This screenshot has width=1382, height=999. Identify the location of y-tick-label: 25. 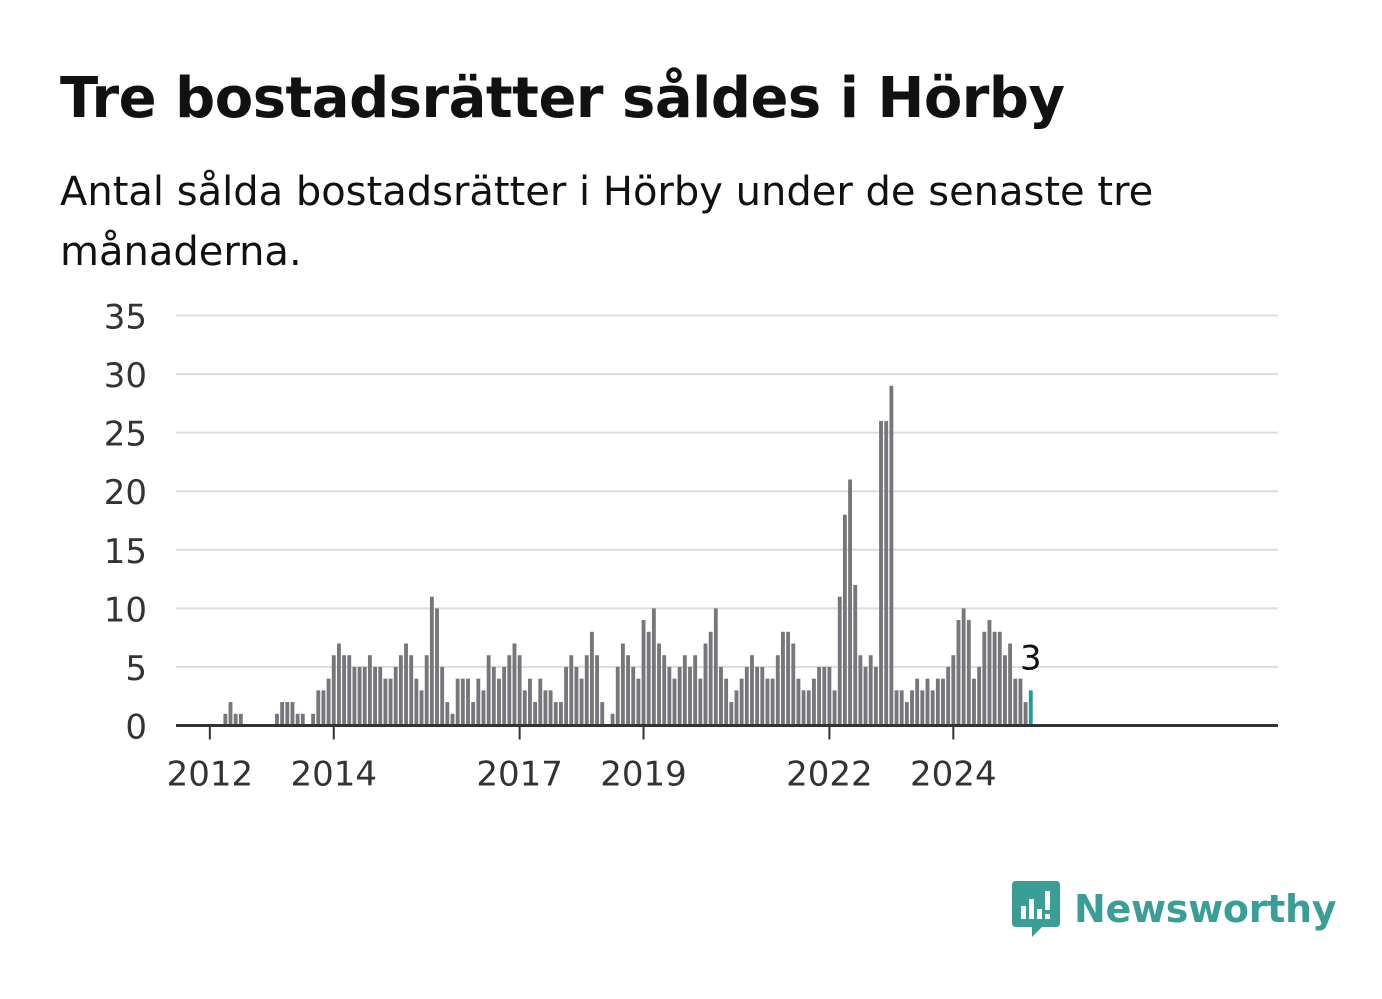
(125, 435).